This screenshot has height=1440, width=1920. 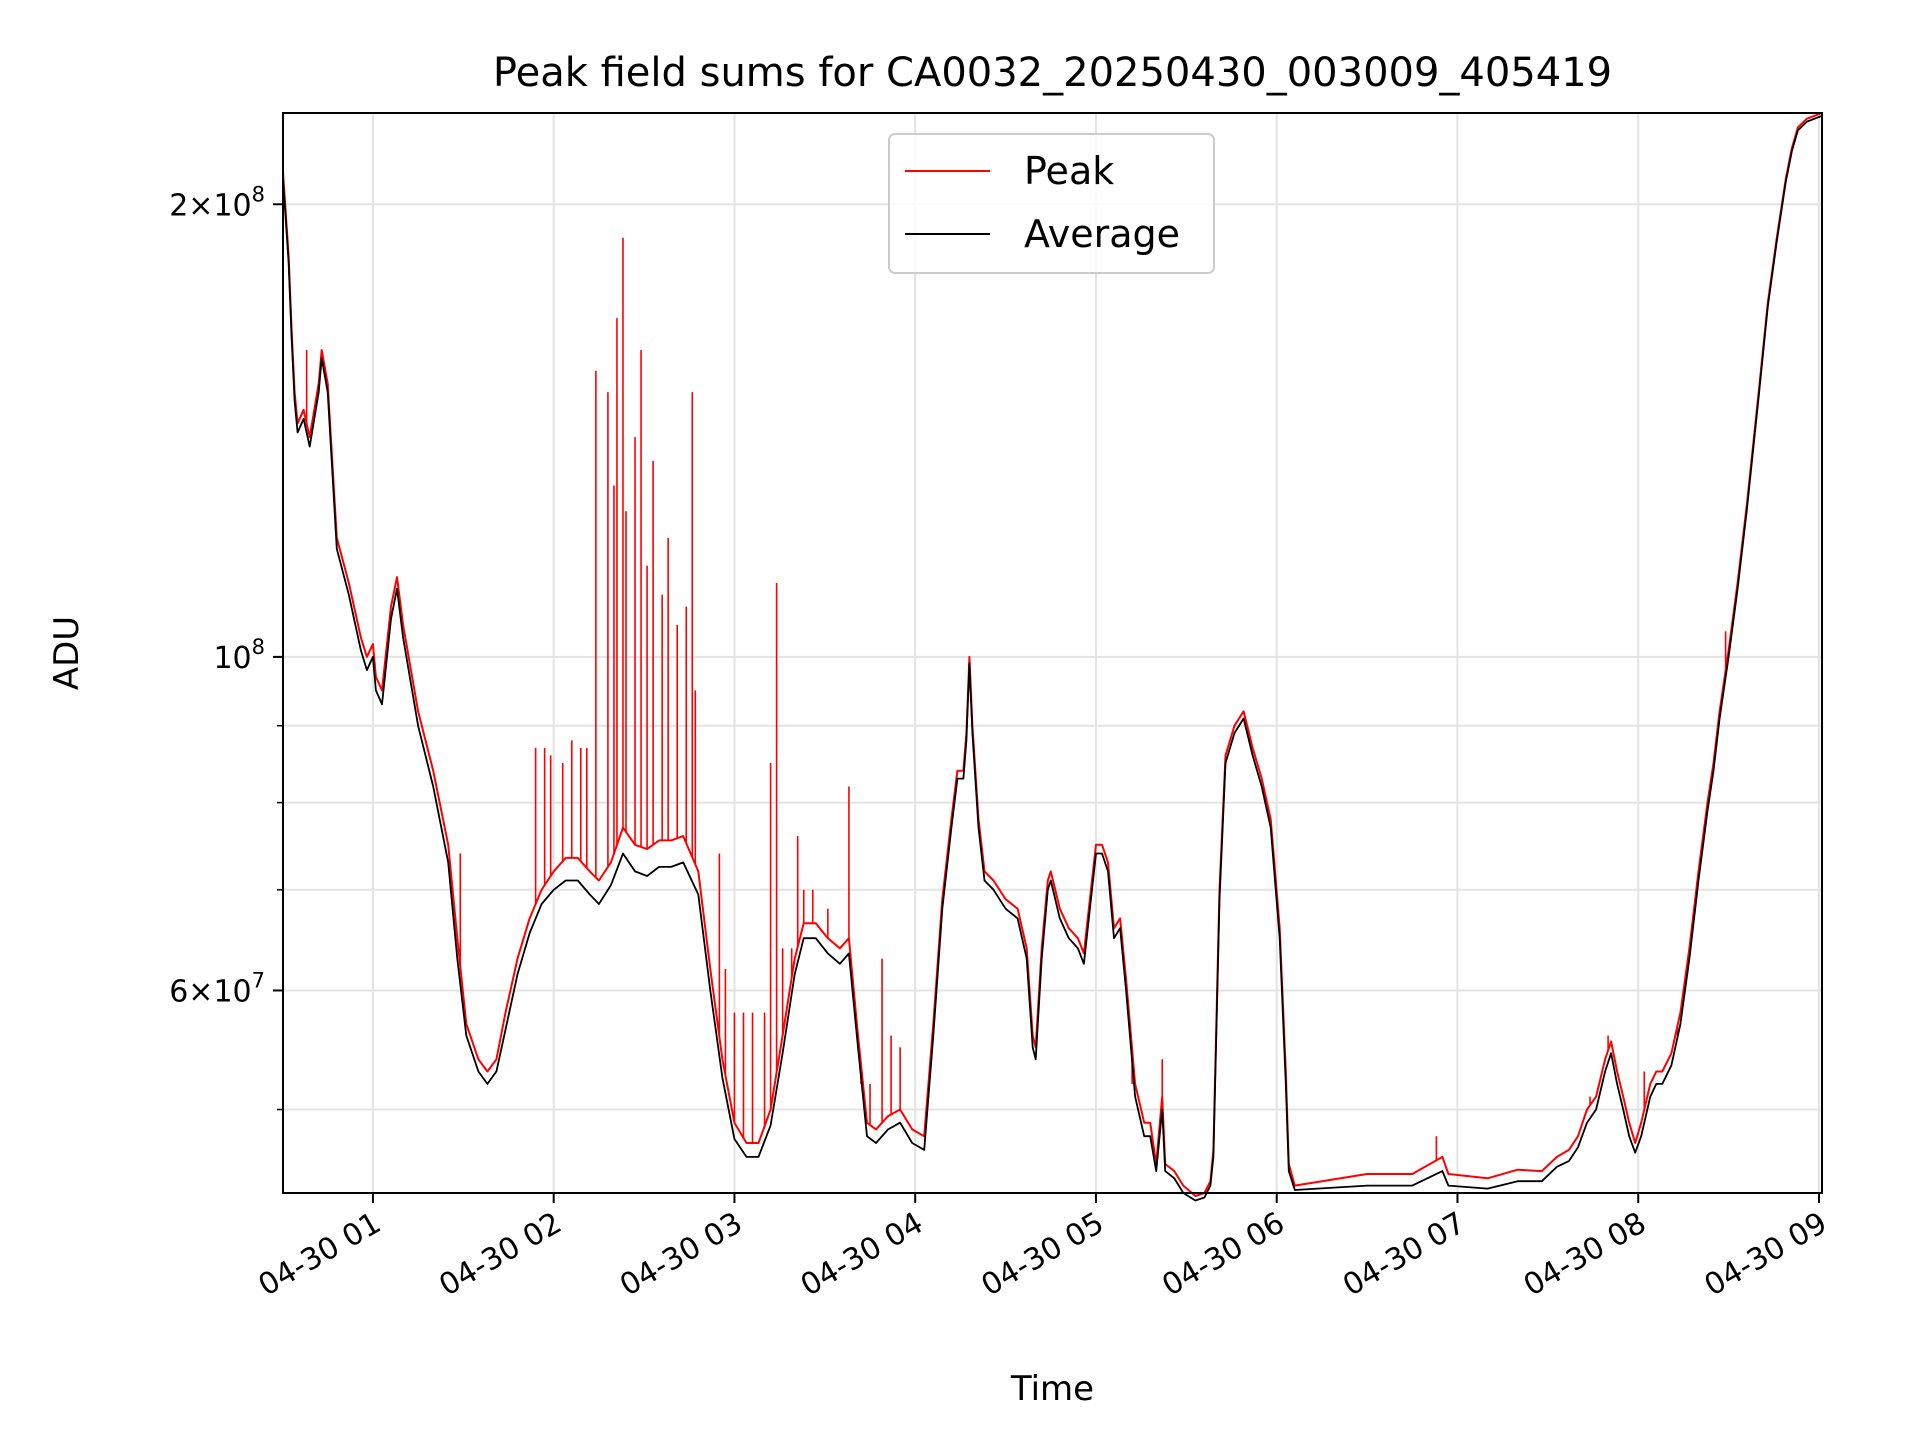 What do you see at coordinates (217, 988) in the screenshot?
I see `y-tick-label: 6×107` at bounding box center [217, 988].